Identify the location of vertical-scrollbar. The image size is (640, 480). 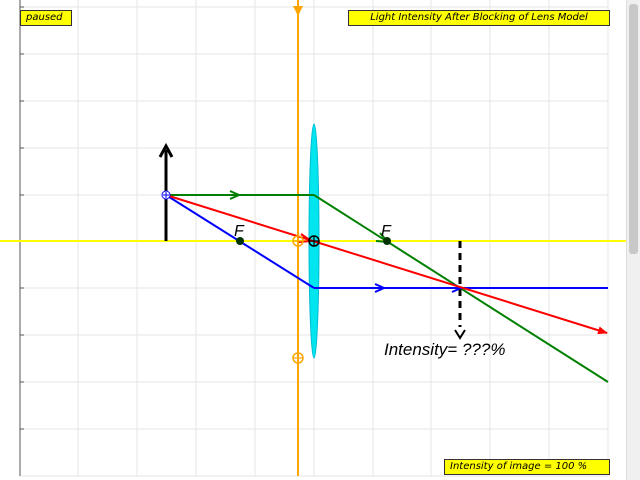
(633, 240).